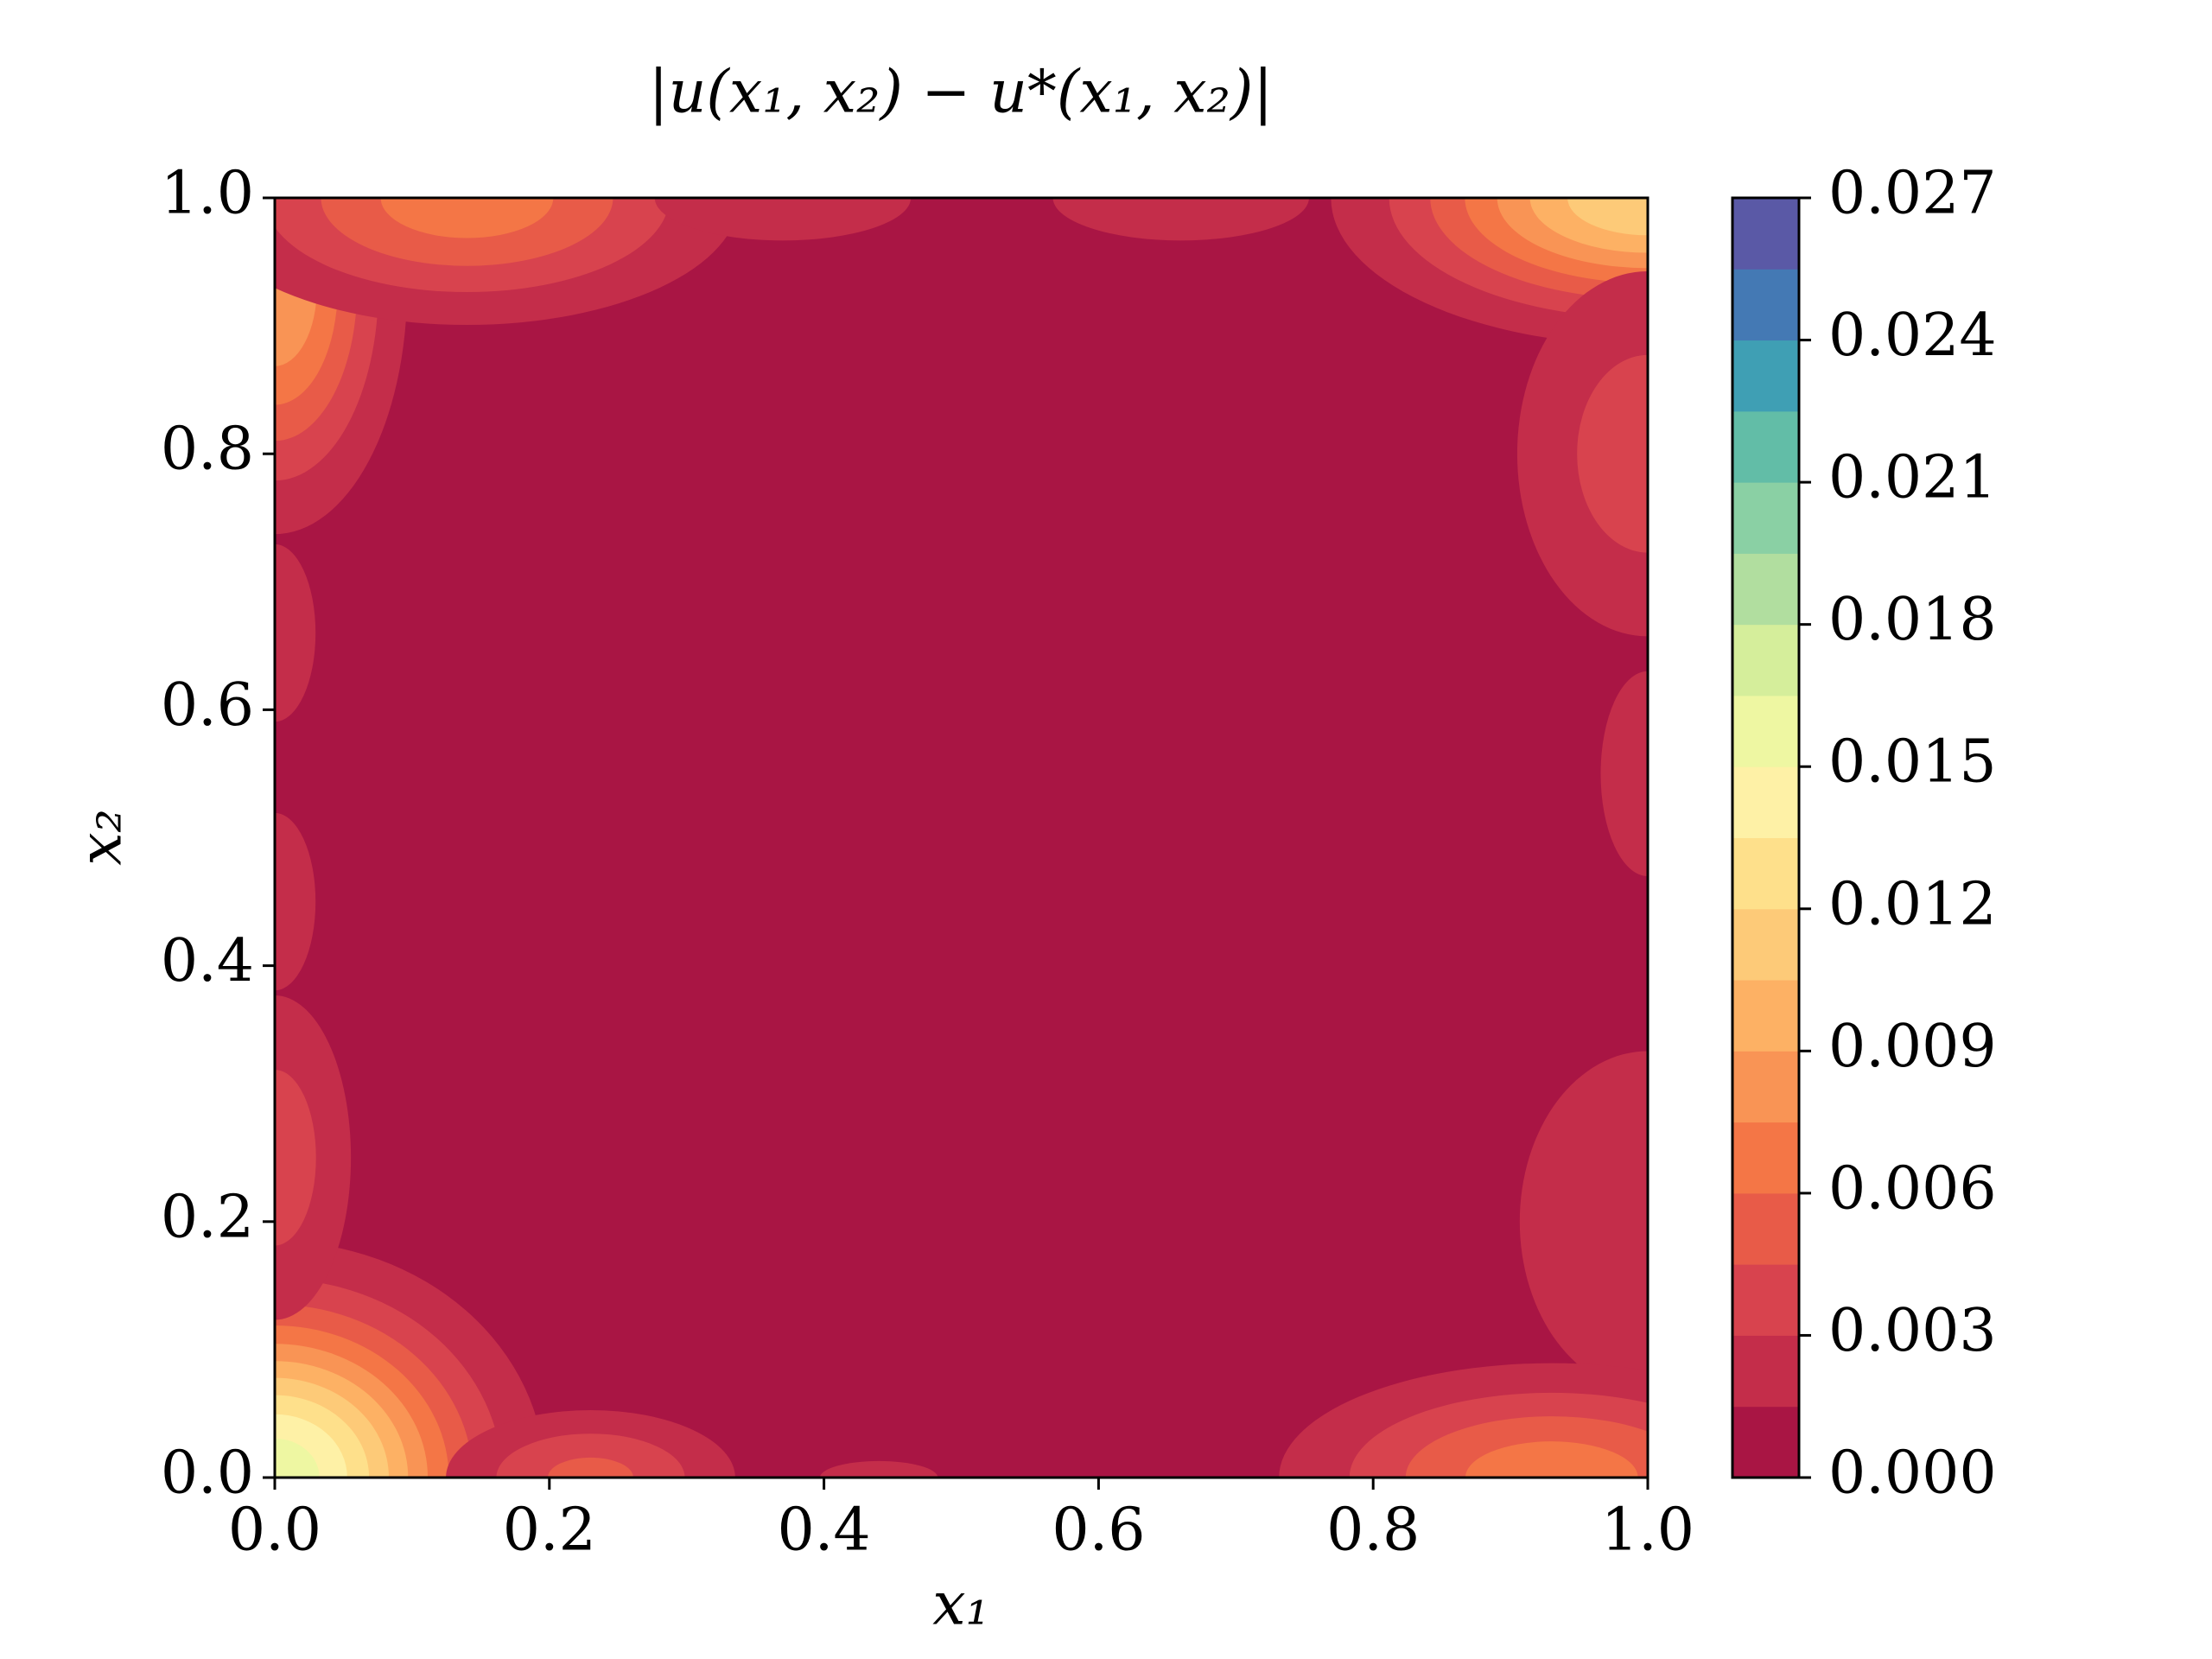 This screenshot has height=1659, width=2212. Describe the element at coordinates (961, 93) in the screenshot. I see `chart-title: |u(x₁, x₂) − u*(x₁, x₂)|` at that location.